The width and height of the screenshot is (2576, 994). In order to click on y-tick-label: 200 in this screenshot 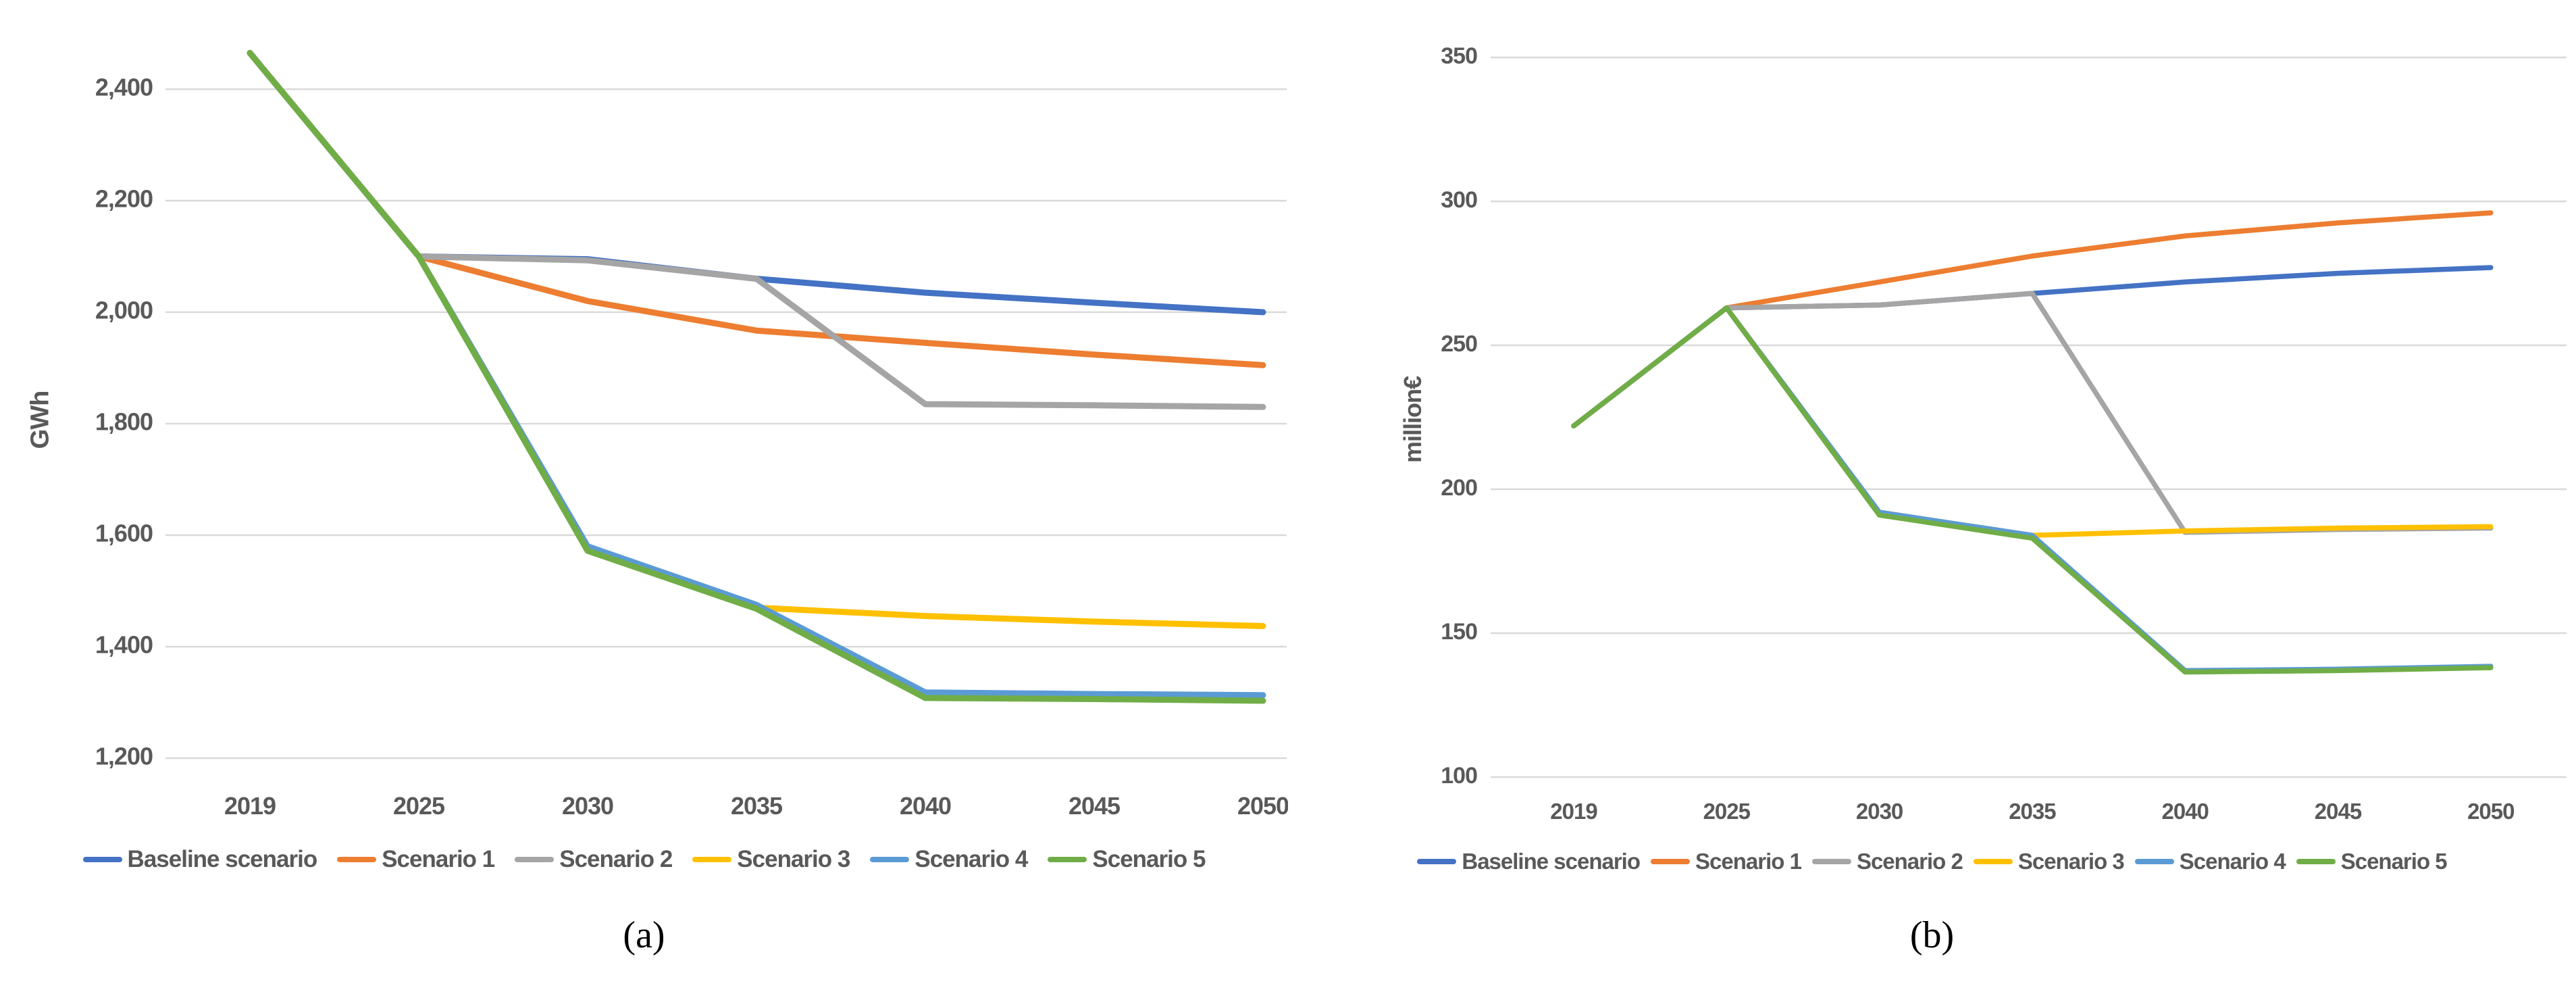, I will do `click(1459, 488)`.